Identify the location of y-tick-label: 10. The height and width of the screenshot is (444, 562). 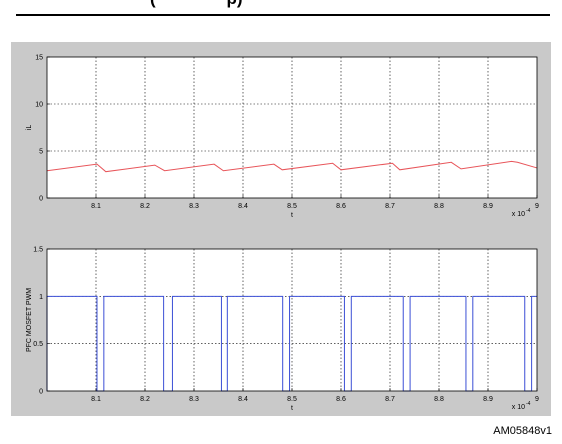
(39, 105).